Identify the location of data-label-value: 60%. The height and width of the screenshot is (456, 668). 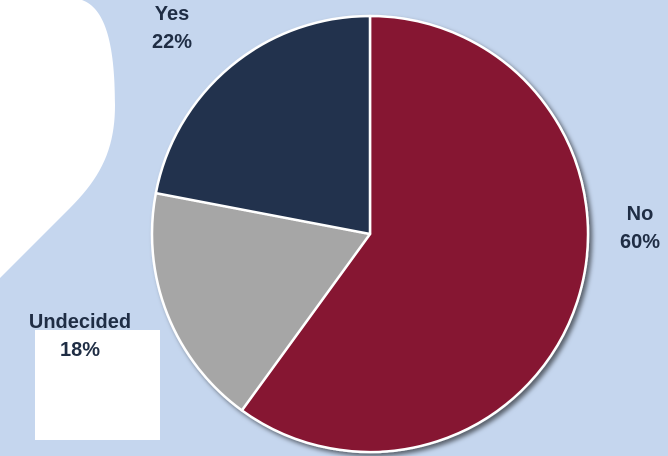
(640, 242).